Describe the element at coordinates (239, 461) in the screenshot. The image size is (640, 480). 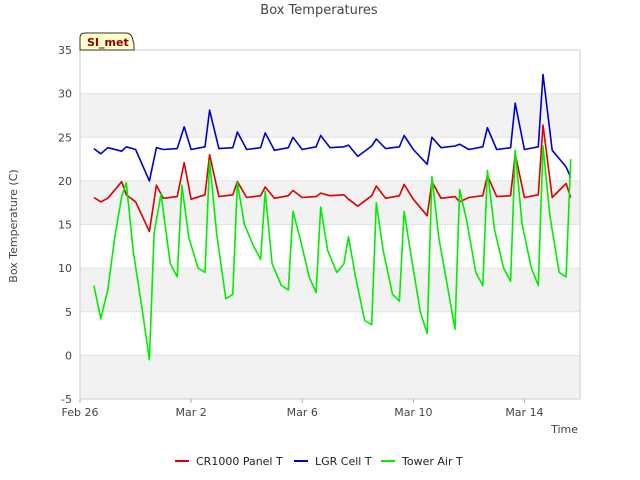
I see `legend-label-cr1000-panel-t: CR1000 Panel T` at that location.